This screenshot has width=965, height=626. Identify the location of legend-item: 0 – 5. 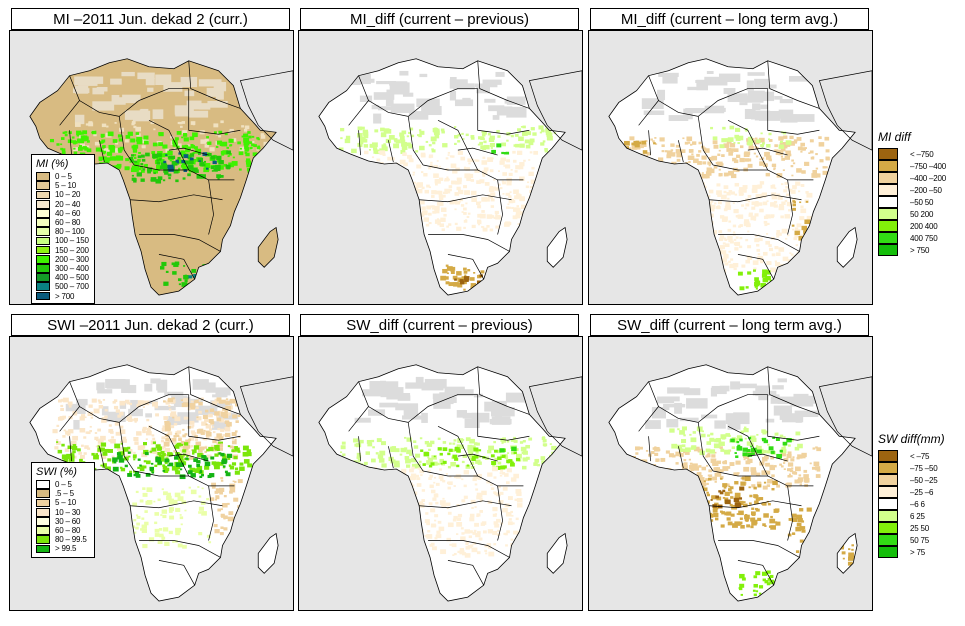
(63, 484).